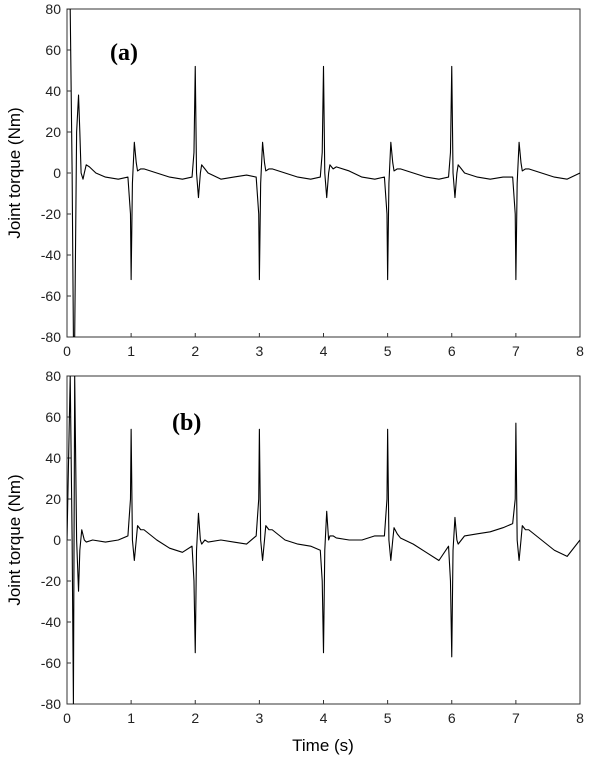 Image resolution: width=590 pixels, height=761 pixels. I want to click on x-ticks-a: 0 1 2 3 4 5 6 7 8, so click(323, 346).